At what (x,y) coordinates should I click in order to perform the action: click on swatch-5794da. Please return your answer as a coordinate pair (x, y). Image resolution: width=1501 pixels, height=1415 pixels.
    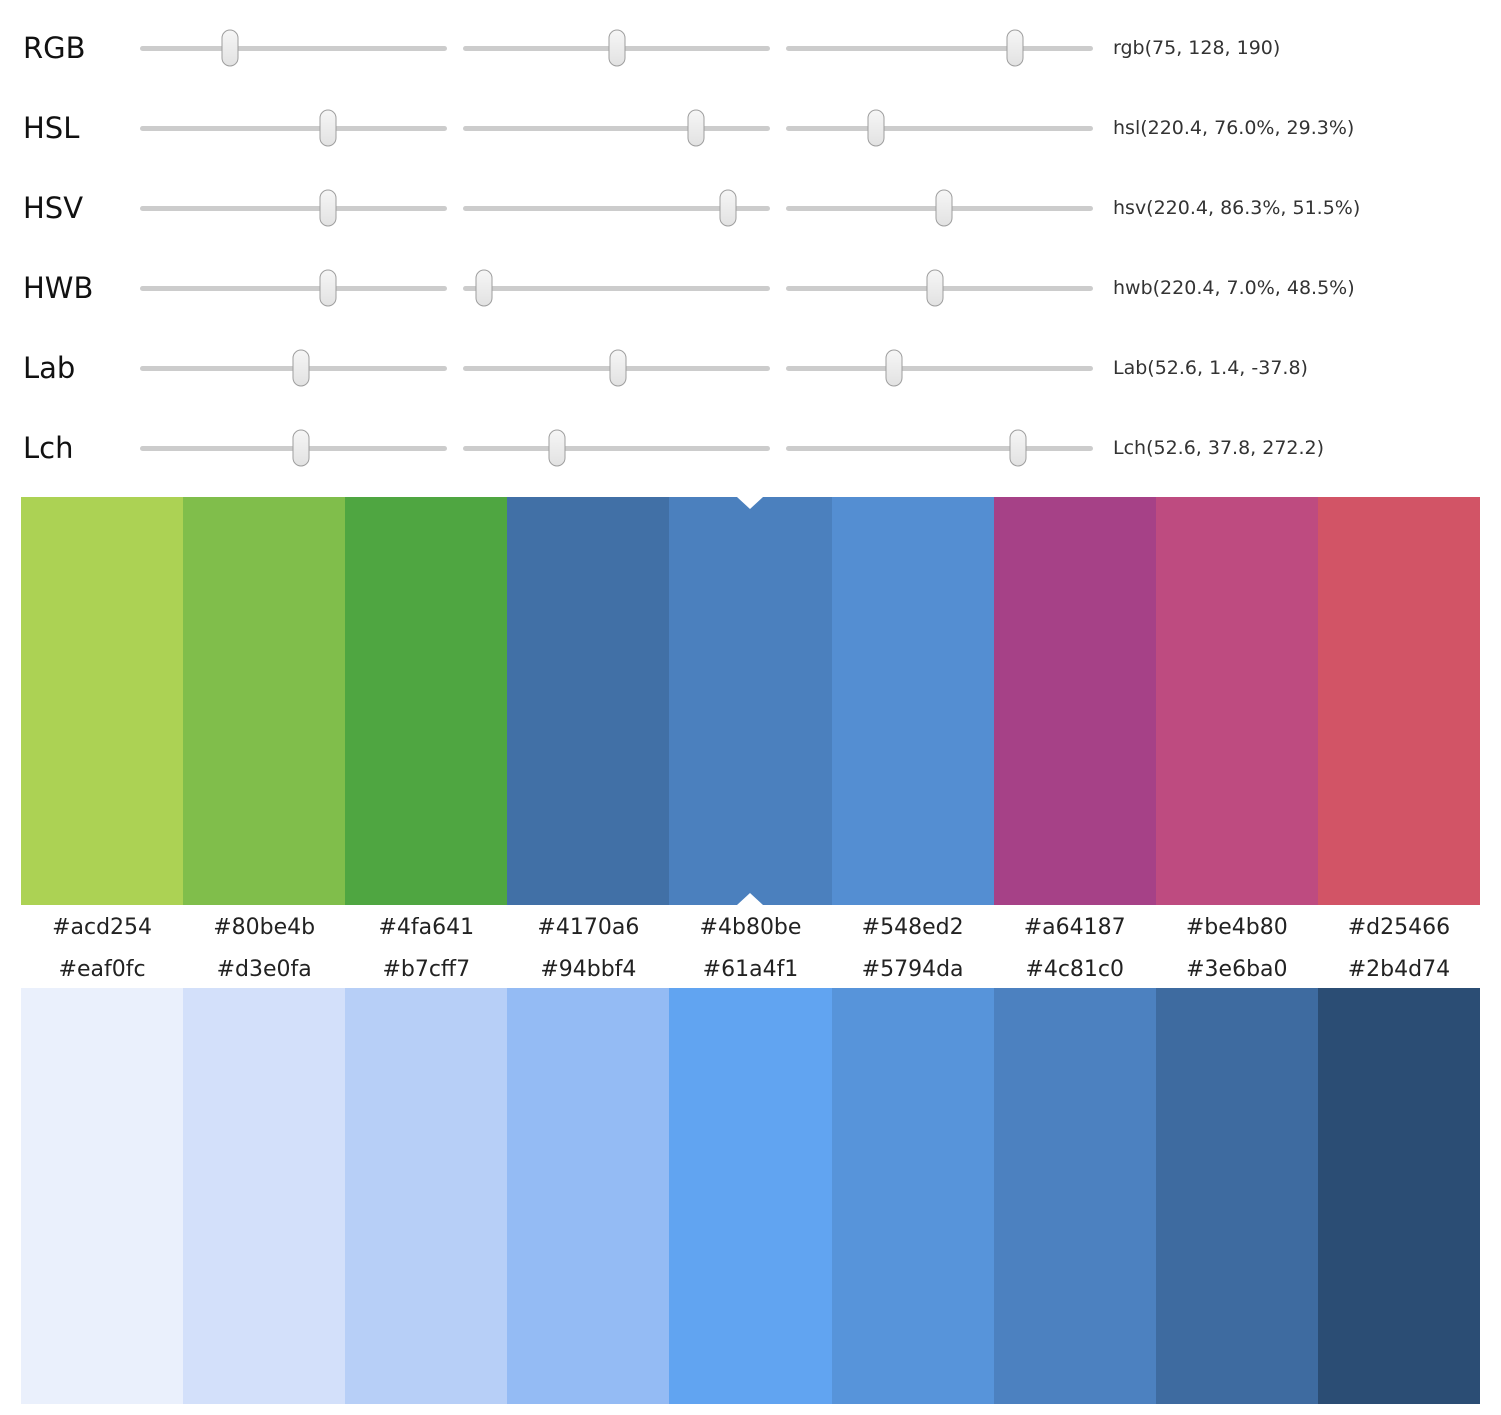
    Looking at the image, I should click on (912, 1196).